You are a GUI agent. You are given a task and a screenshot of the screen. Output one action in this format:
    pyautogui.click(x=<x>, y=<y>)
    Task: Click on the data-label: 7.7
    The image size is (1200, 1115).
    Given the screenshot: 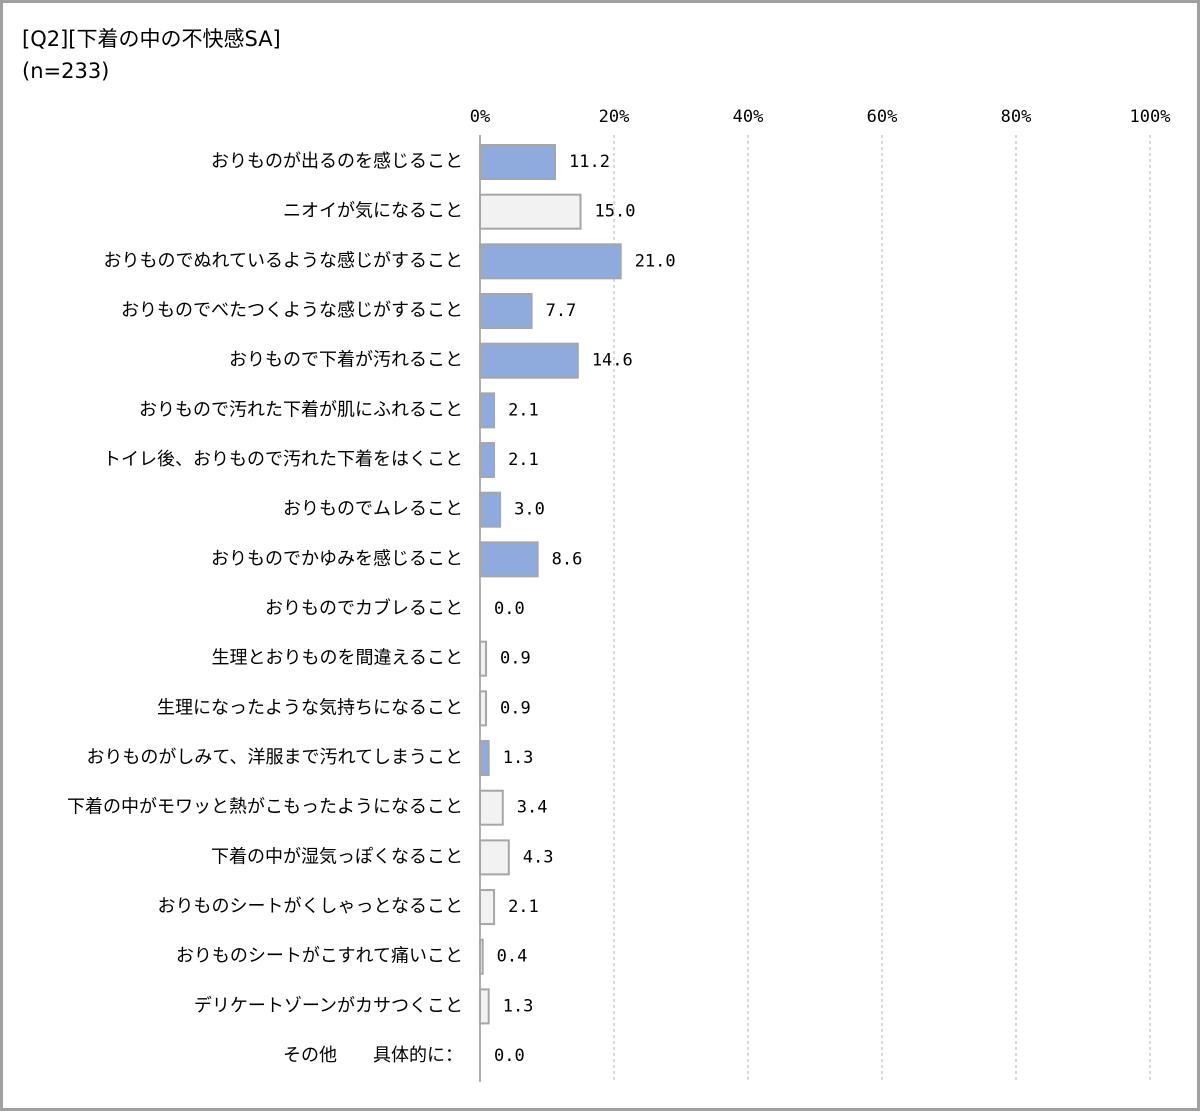 What is the action you would take?
    pyautogui.click(x=561, y=311)
    